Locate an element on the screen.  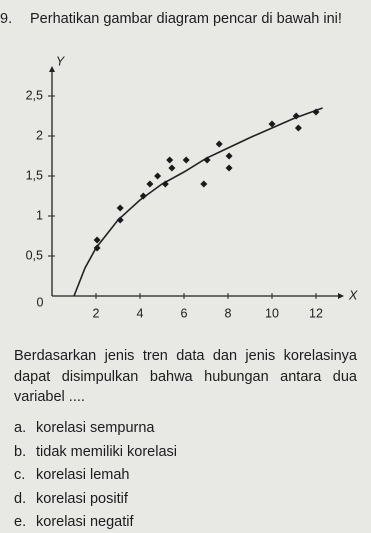
option-text: korelasi sempurna is located at coordinates (95, 428).